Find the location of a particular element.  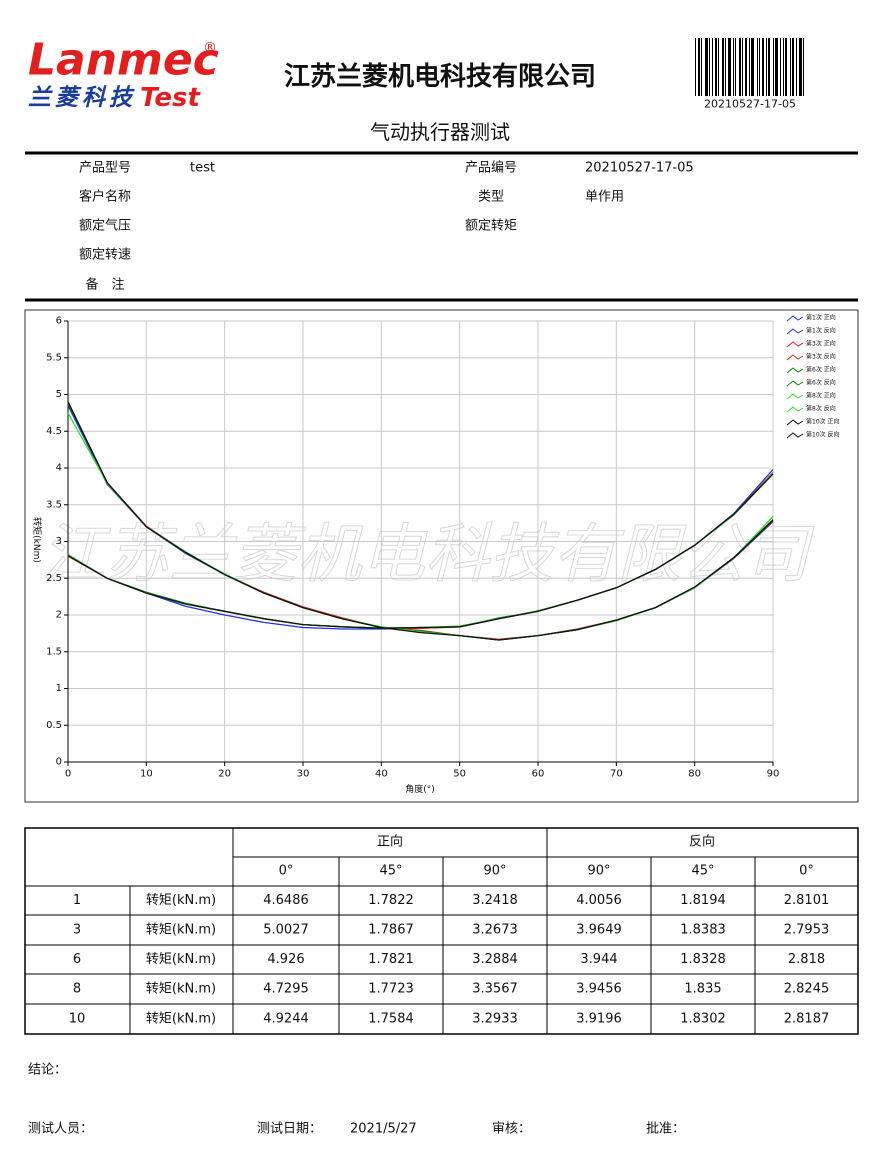

run-number: 1 is located at coordinates (77, 900).